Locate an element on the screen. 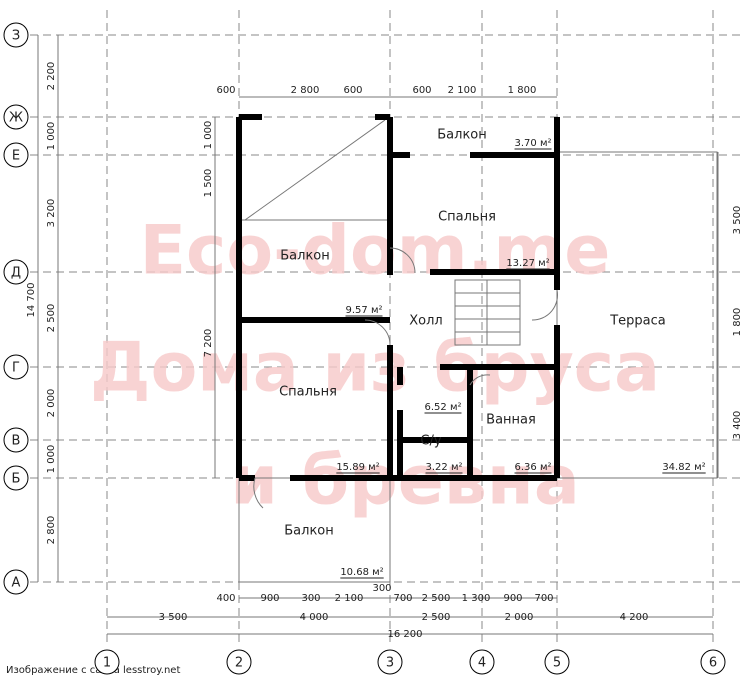 The height and width of the screenshot is (688, 750). axis-label: 2 is located at coordinates (239, 663).